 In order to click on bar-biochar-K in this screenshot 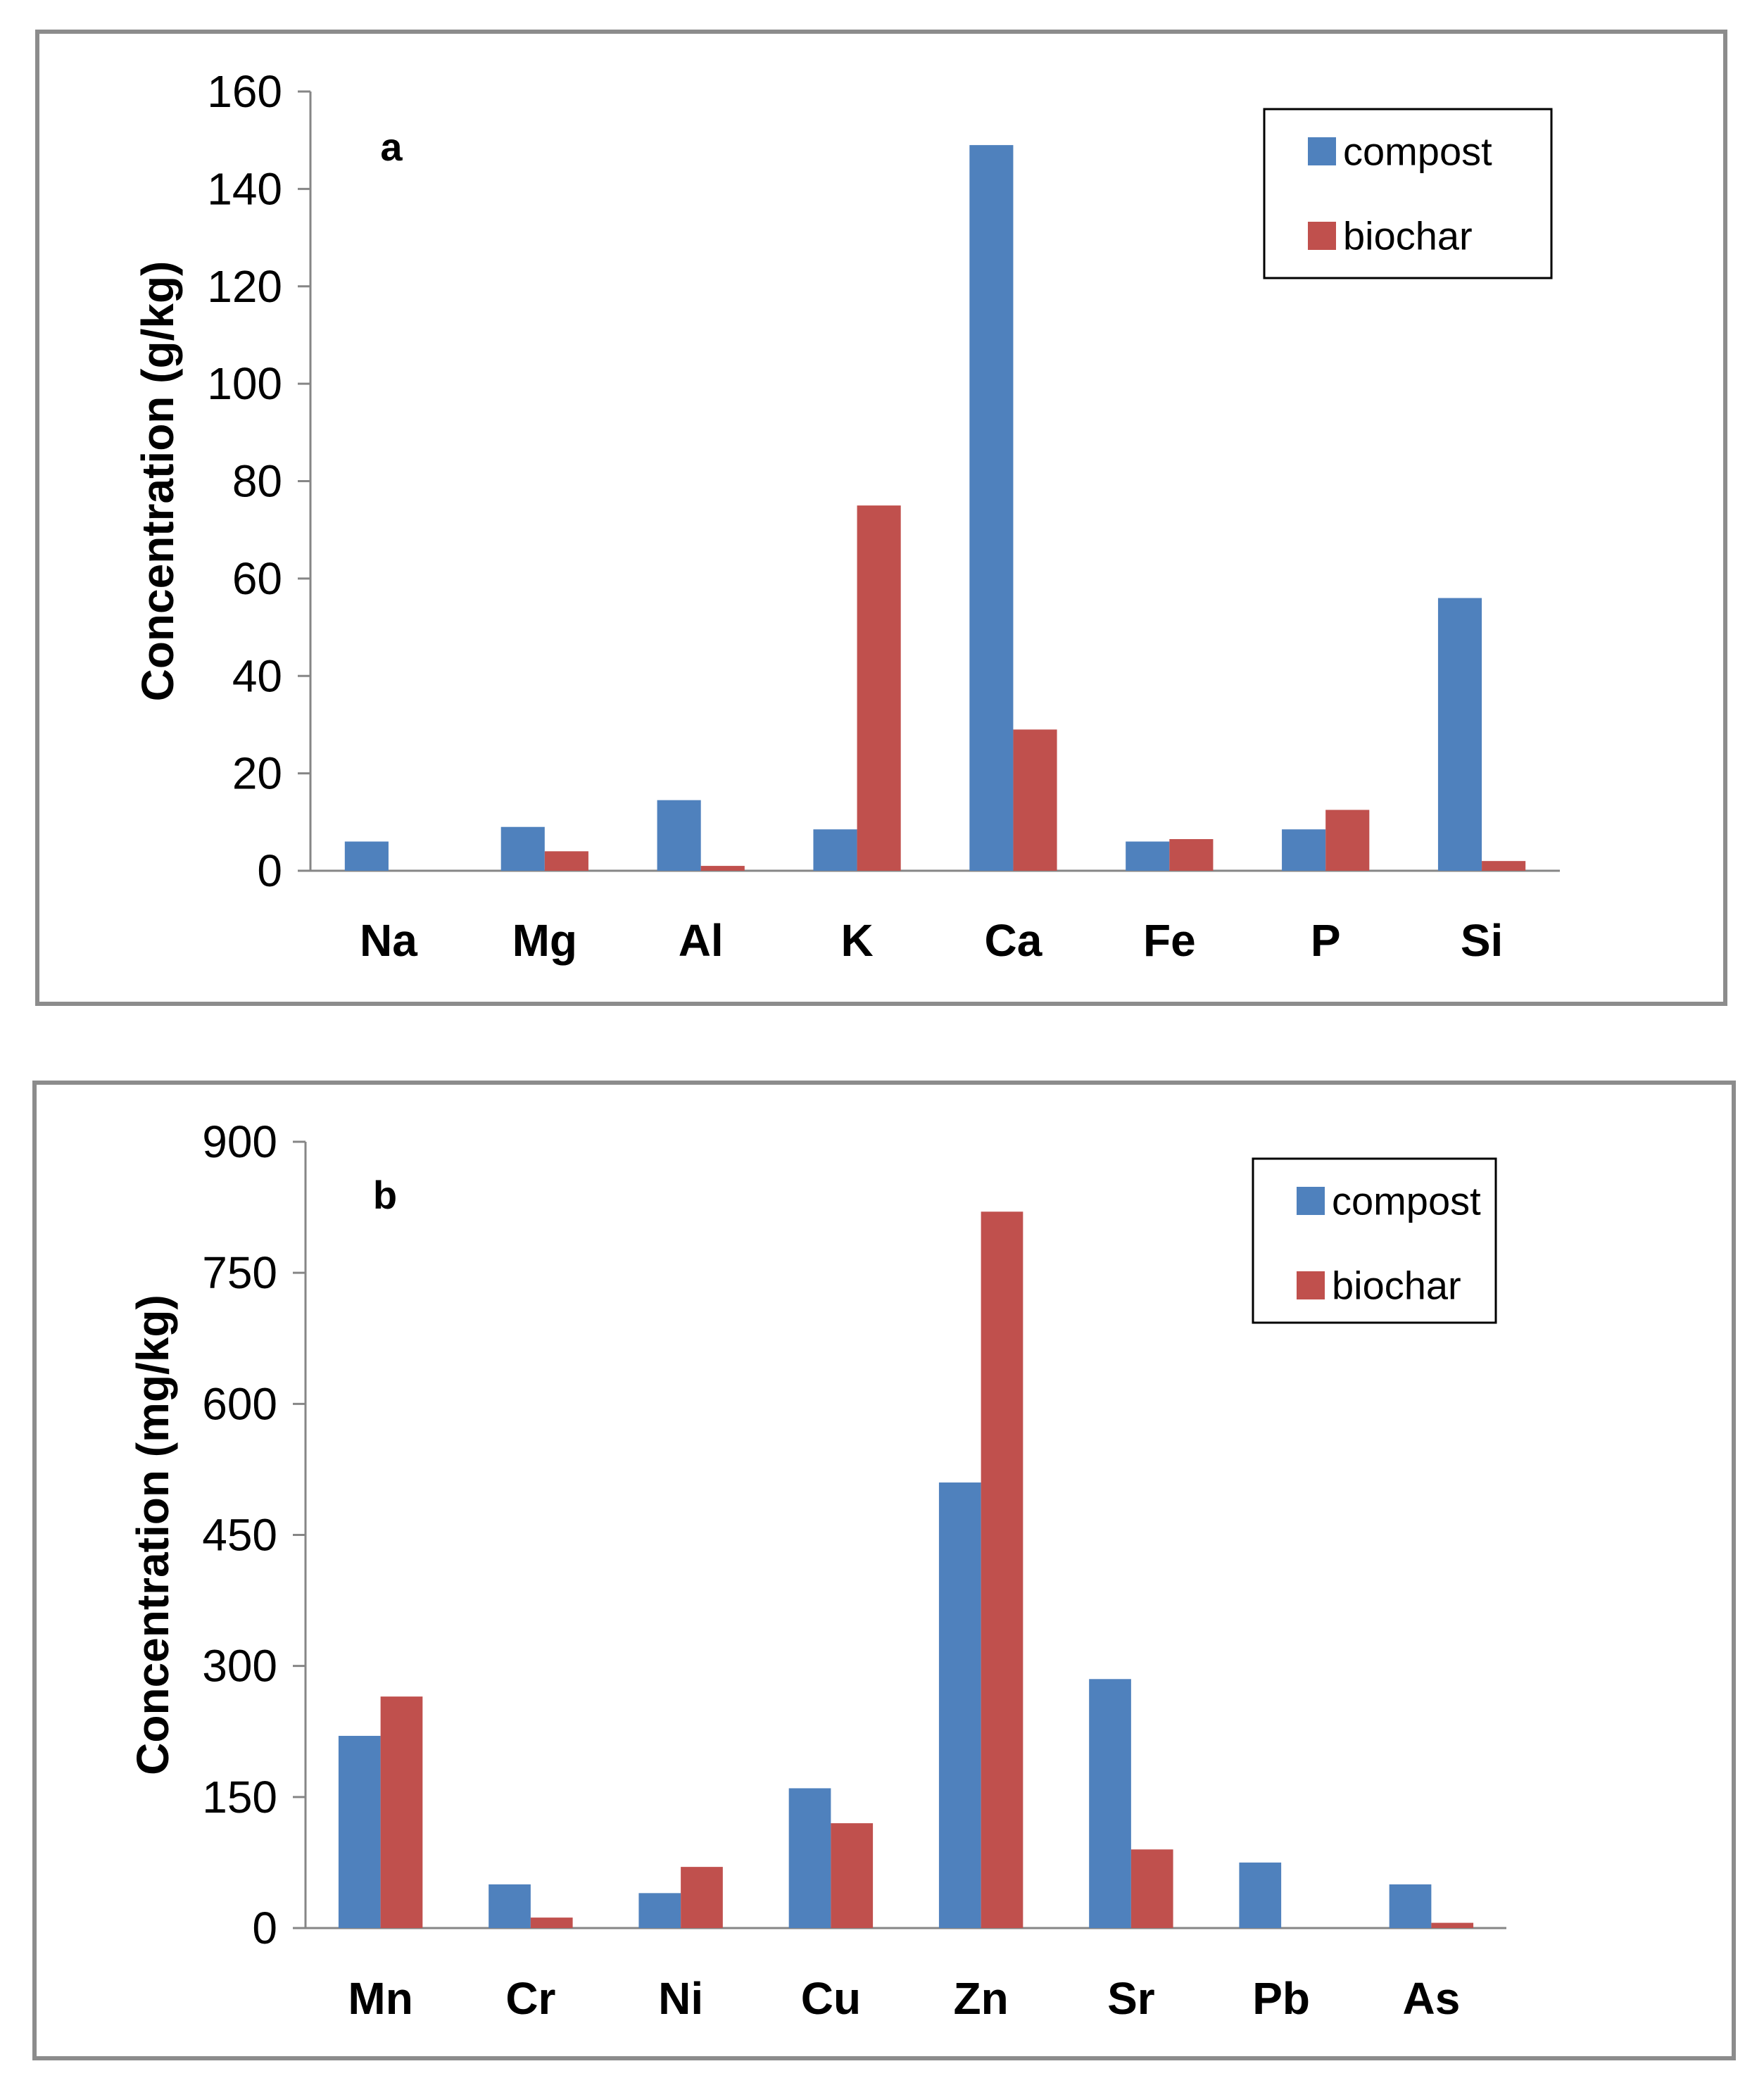, I will do `click(879, 688)`.